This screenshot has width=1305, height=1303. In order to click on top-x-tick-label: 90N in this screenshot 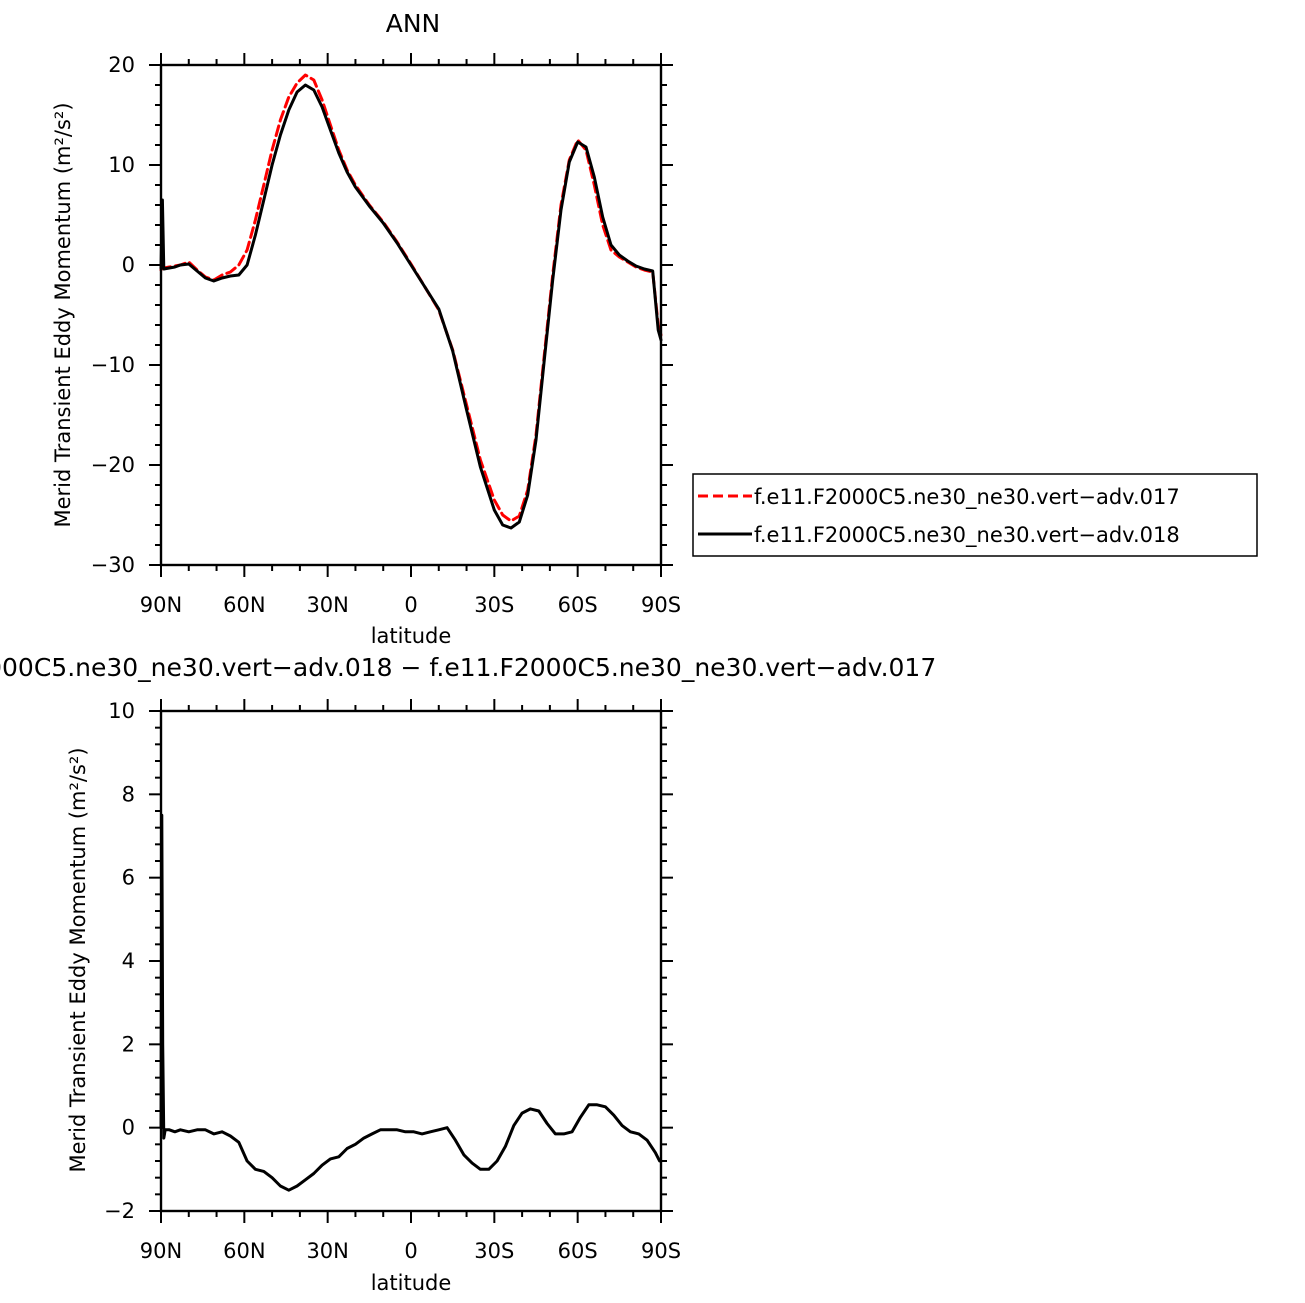, I will do `click(161, 605)`.